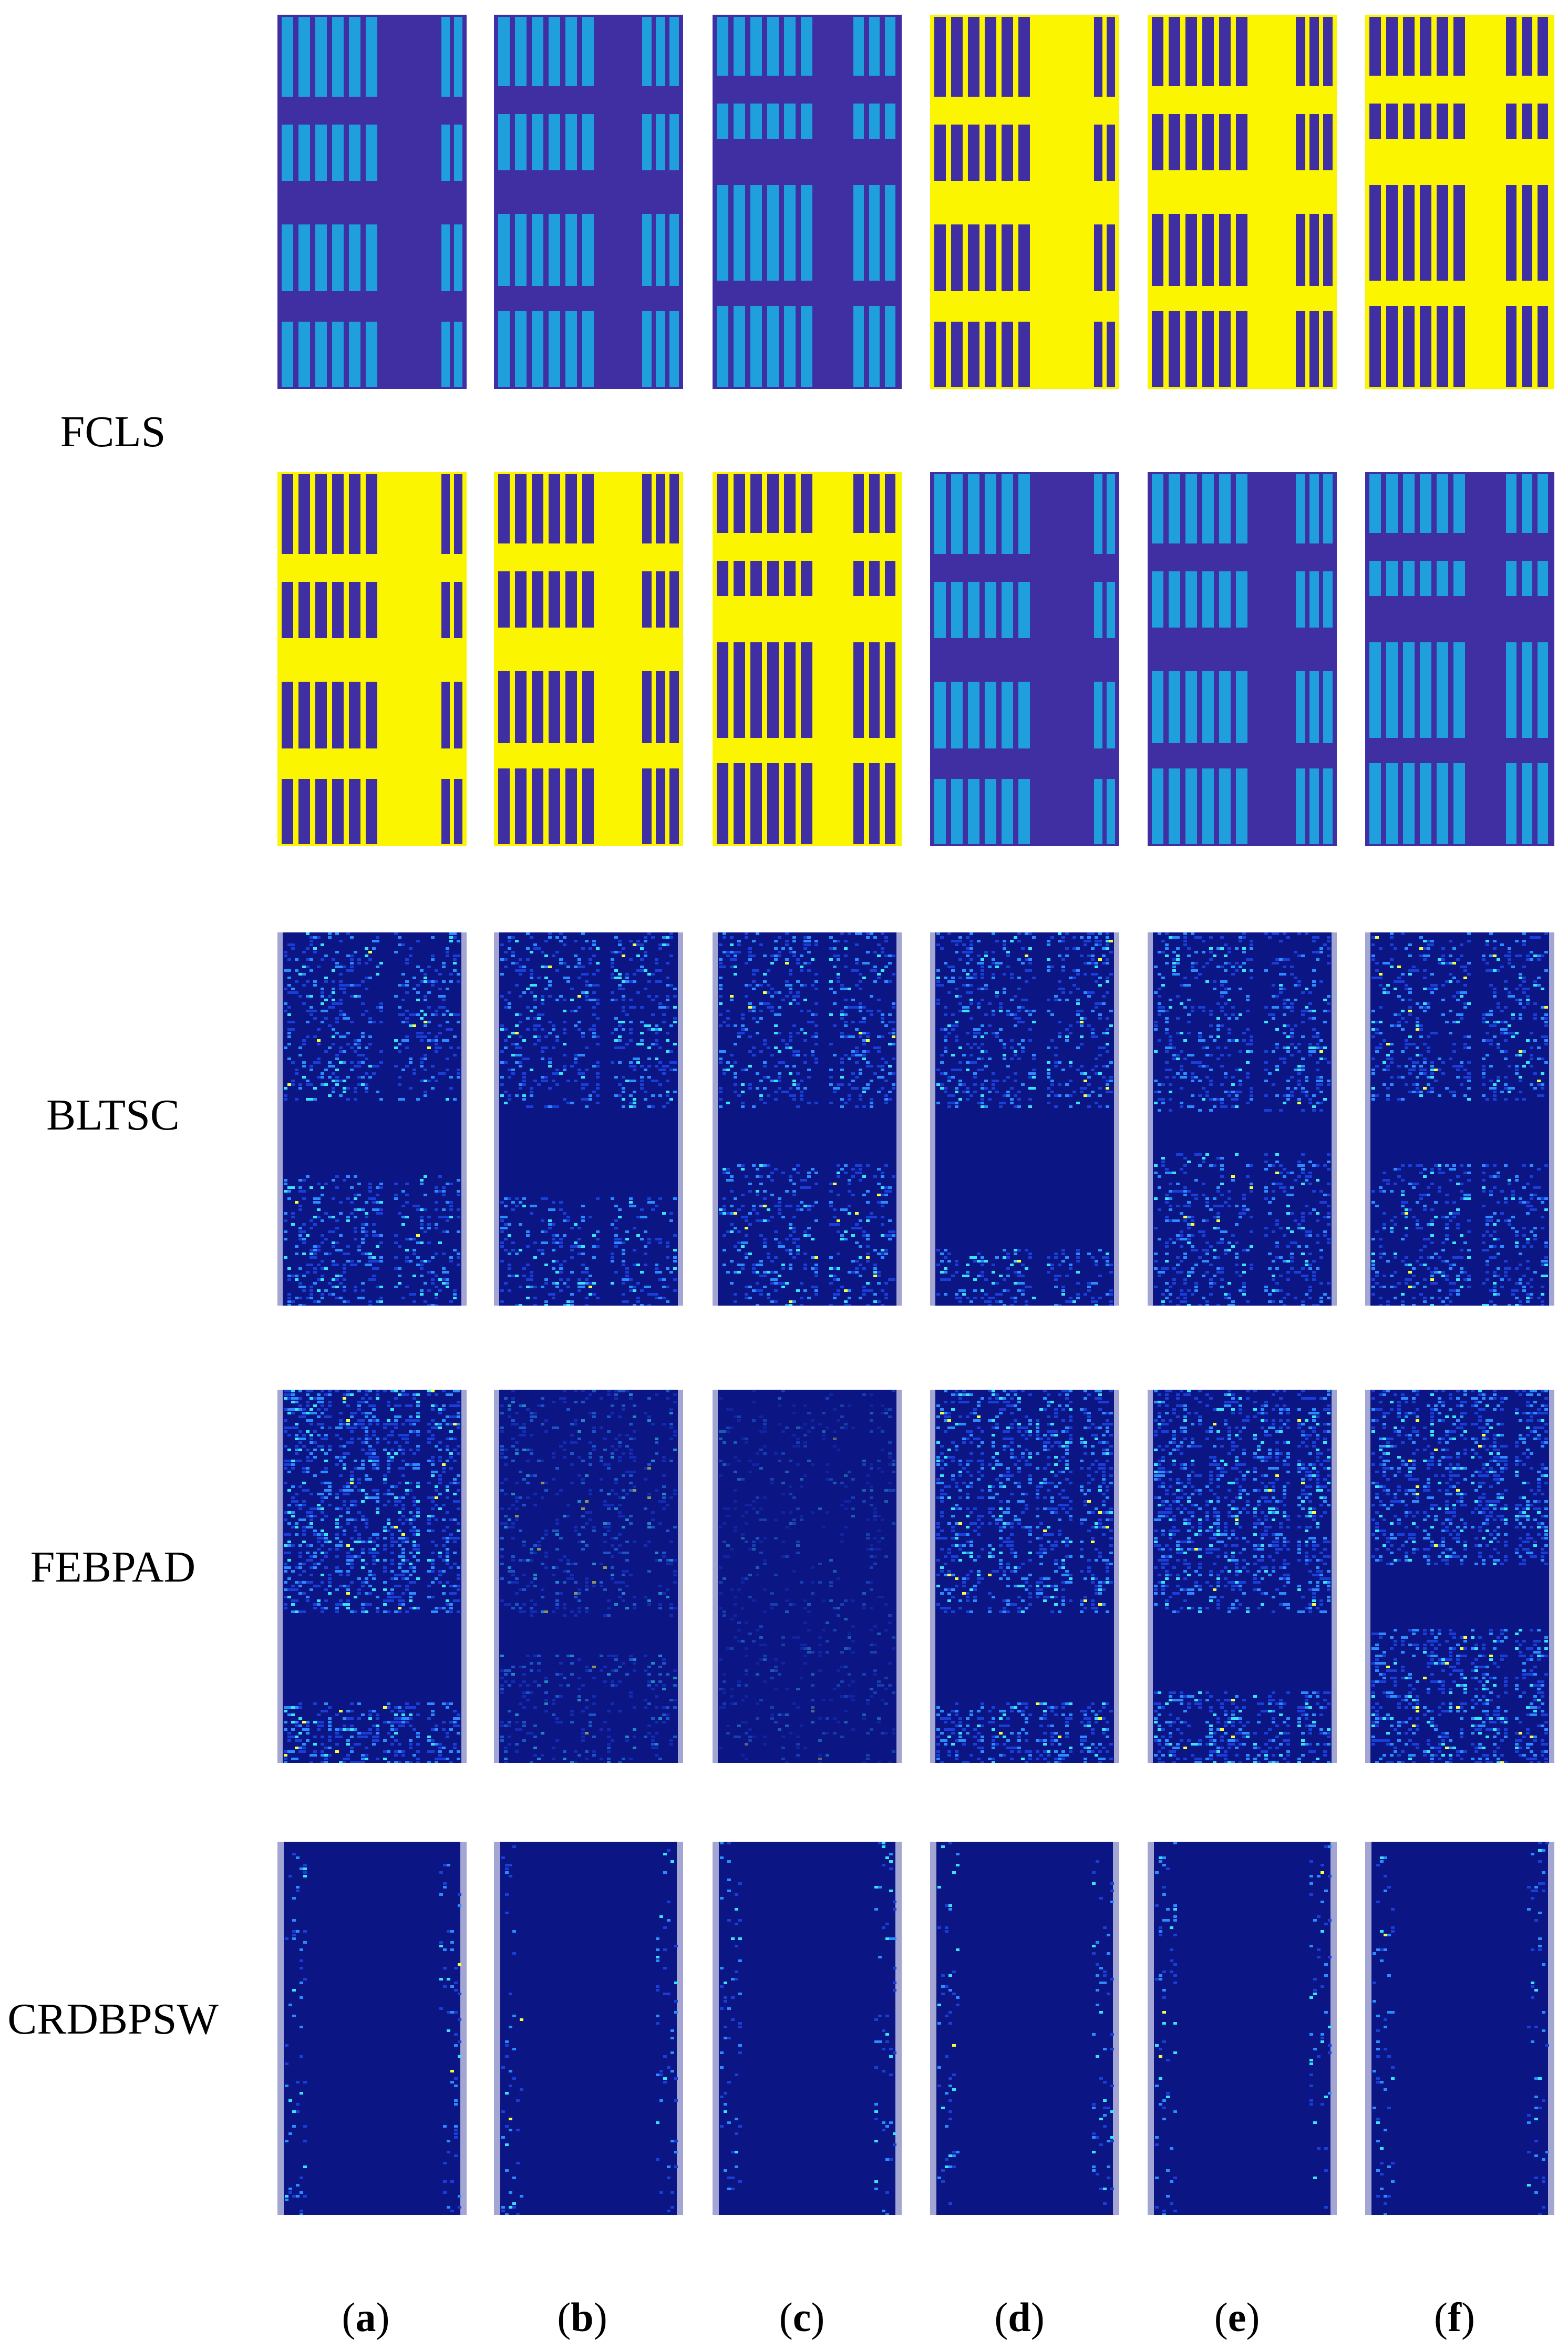 The image size is (1568, 2340). I want to click on horizontal-road, so click(808, 750).